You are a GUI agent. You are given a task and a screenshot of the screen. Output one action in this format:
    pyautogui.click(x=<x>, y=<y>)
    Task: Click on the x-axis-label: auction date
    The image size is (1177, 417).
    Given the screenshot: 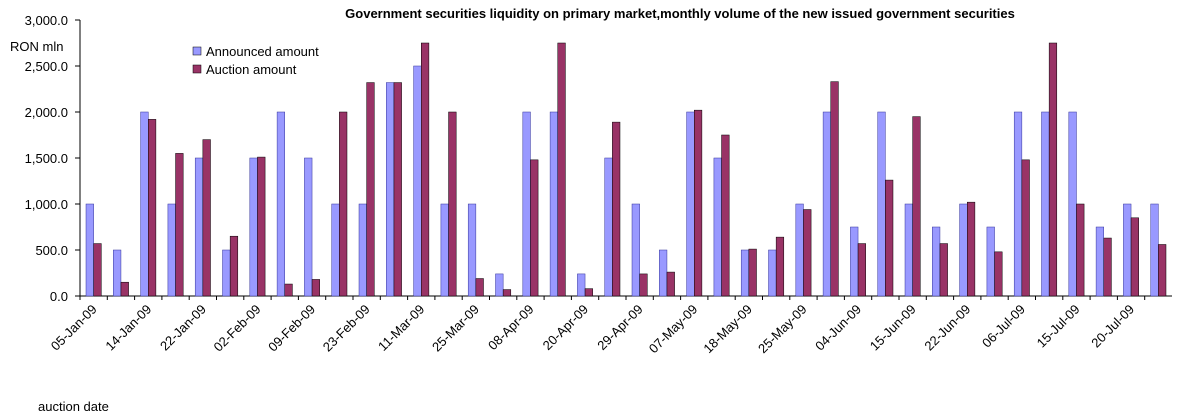 What is the action you would take?
    pyautogui.click(x=73, y=406)
    